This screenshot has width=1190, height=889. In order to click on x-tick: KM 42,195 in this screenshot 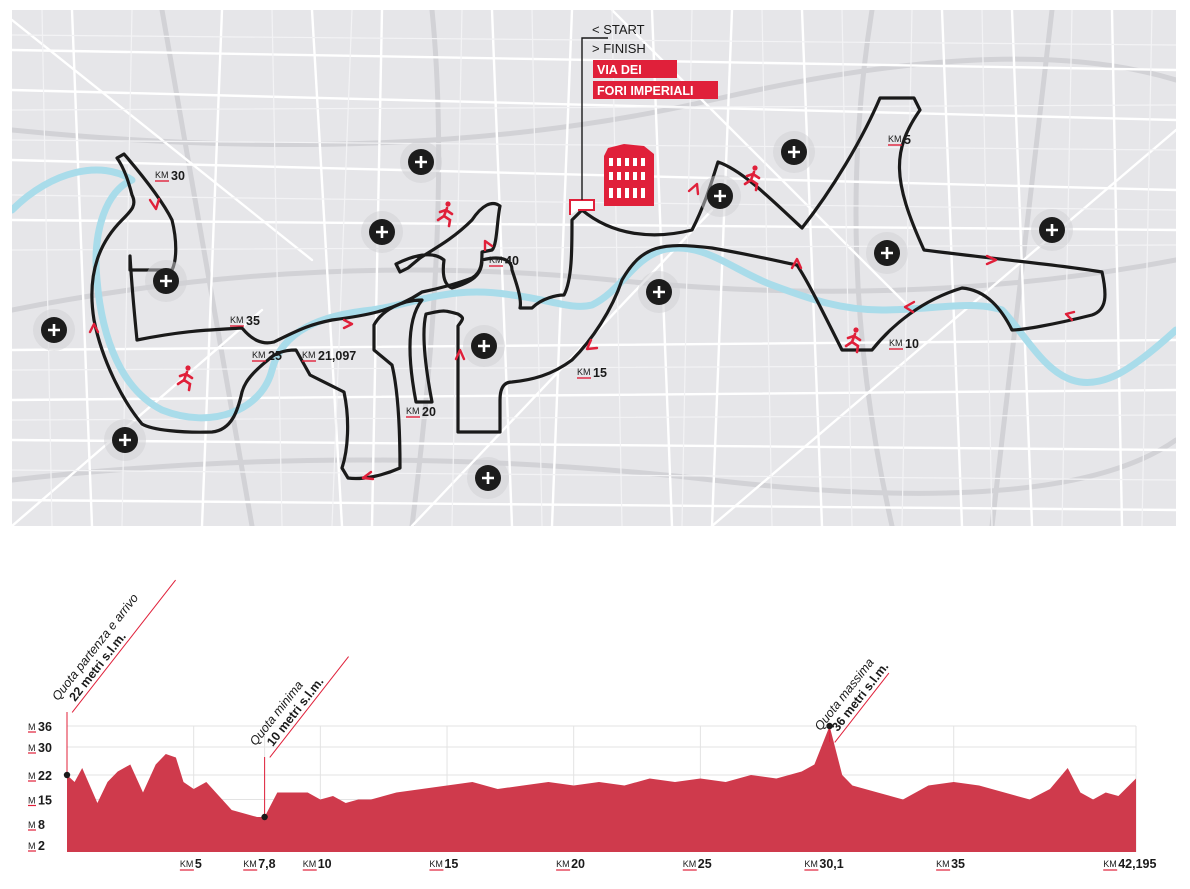, I will do `click(1129, 864)`.